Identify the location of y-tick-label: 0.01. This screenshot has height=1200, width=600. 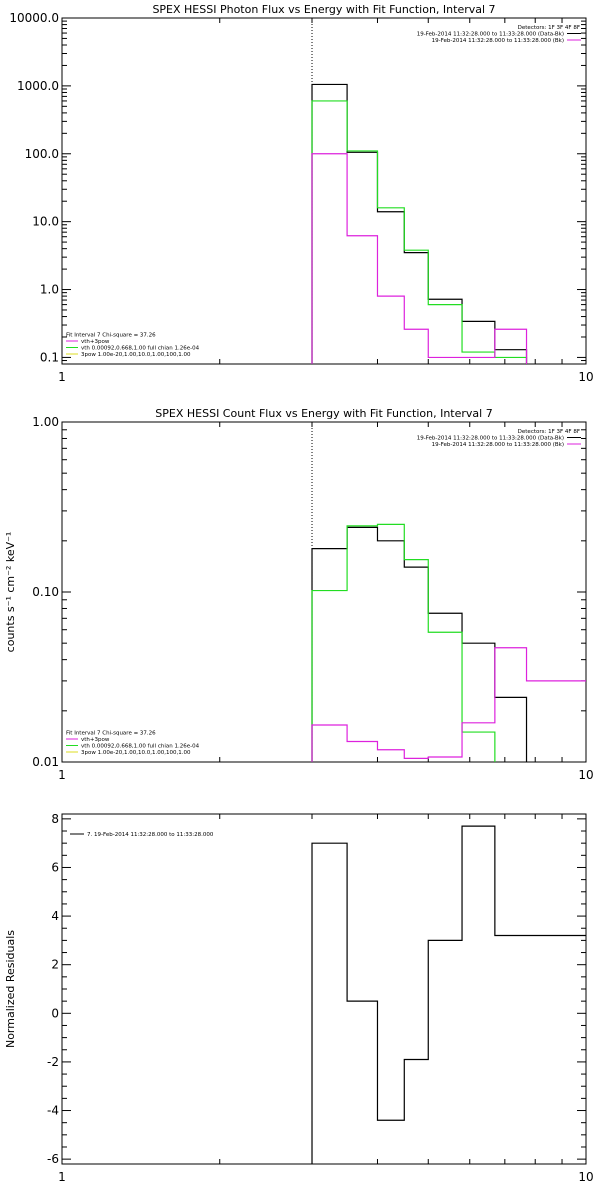
(45, 762).